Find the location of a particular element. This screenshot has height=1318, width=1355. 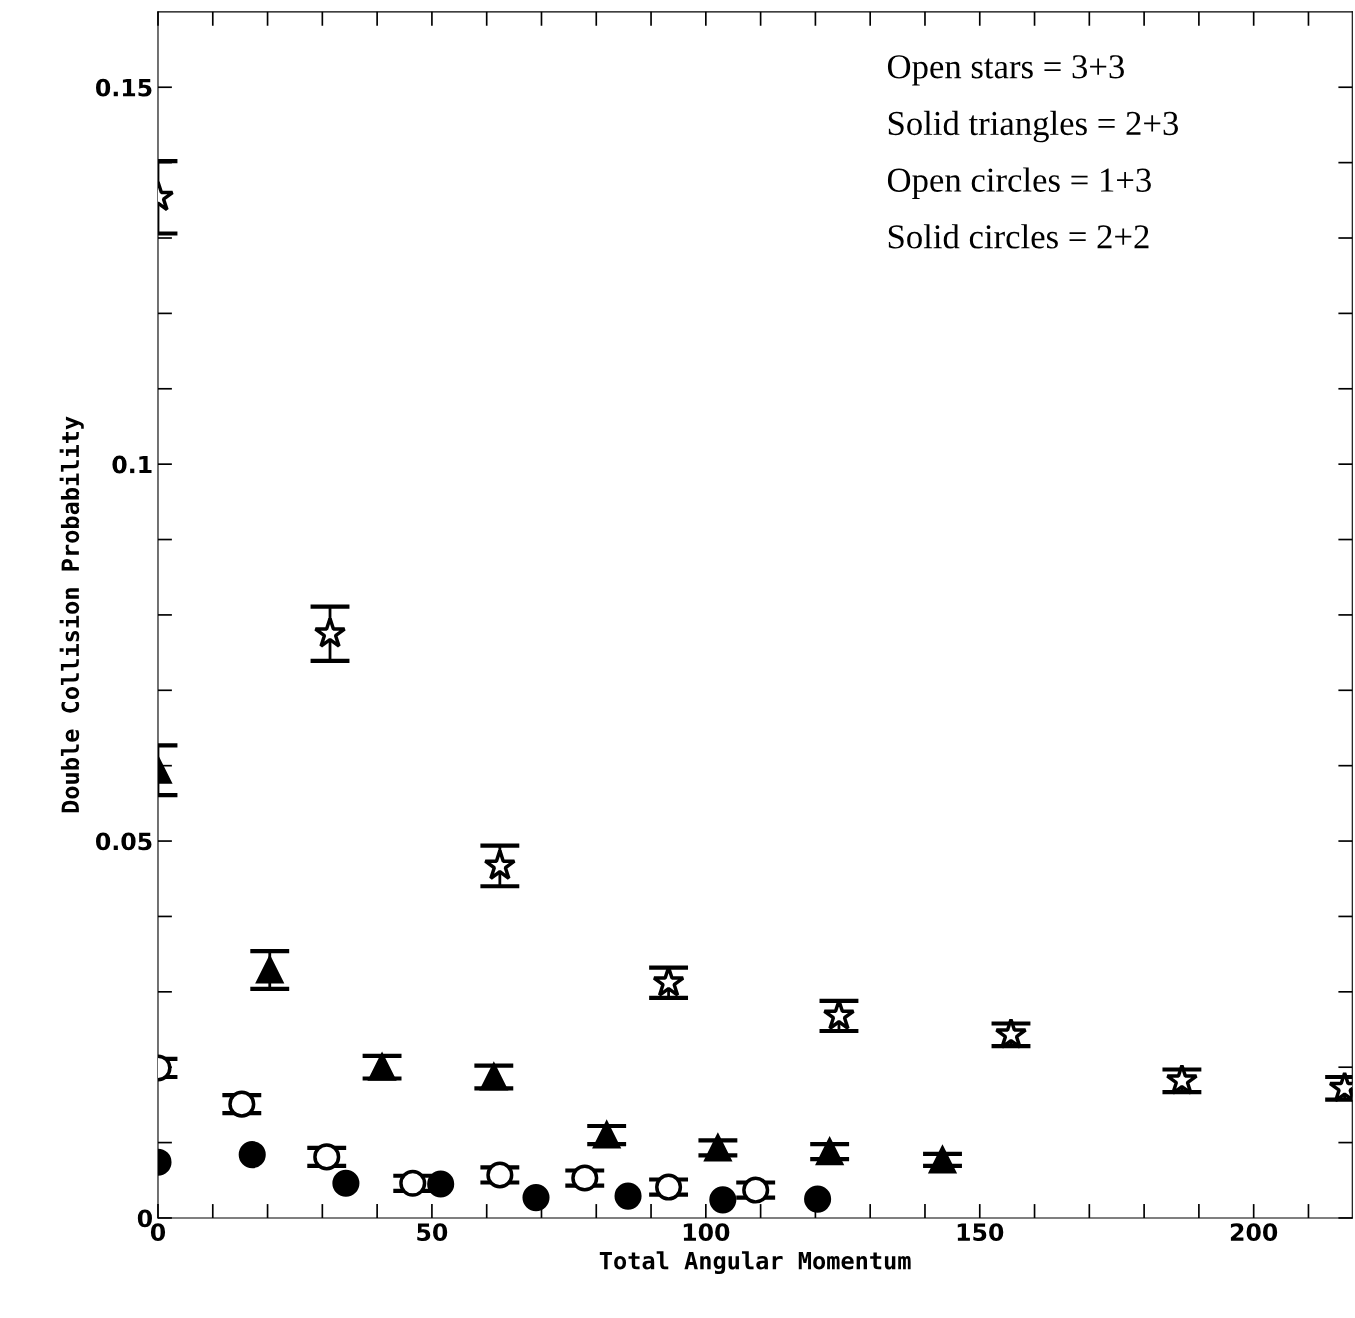

x-tick-label: 50 is located at coordinates (432, 1232).